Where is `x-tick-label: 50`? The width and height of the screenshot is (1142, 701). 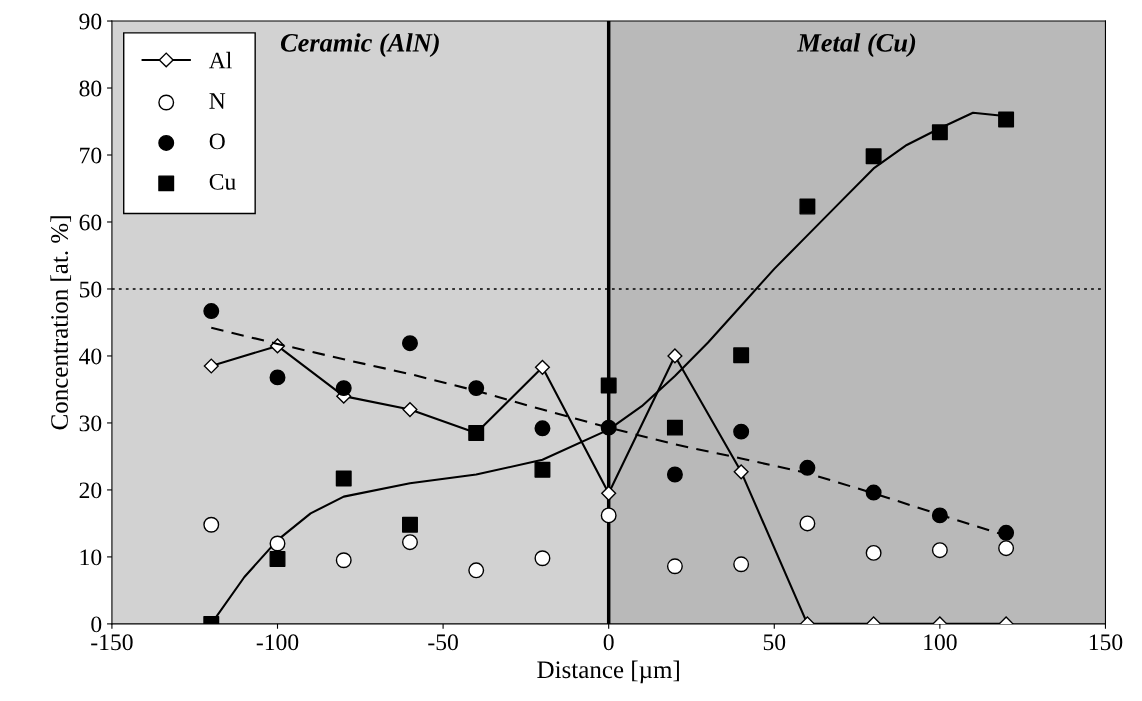 x-tick-label: 50 is located at coordinates (774, 642).